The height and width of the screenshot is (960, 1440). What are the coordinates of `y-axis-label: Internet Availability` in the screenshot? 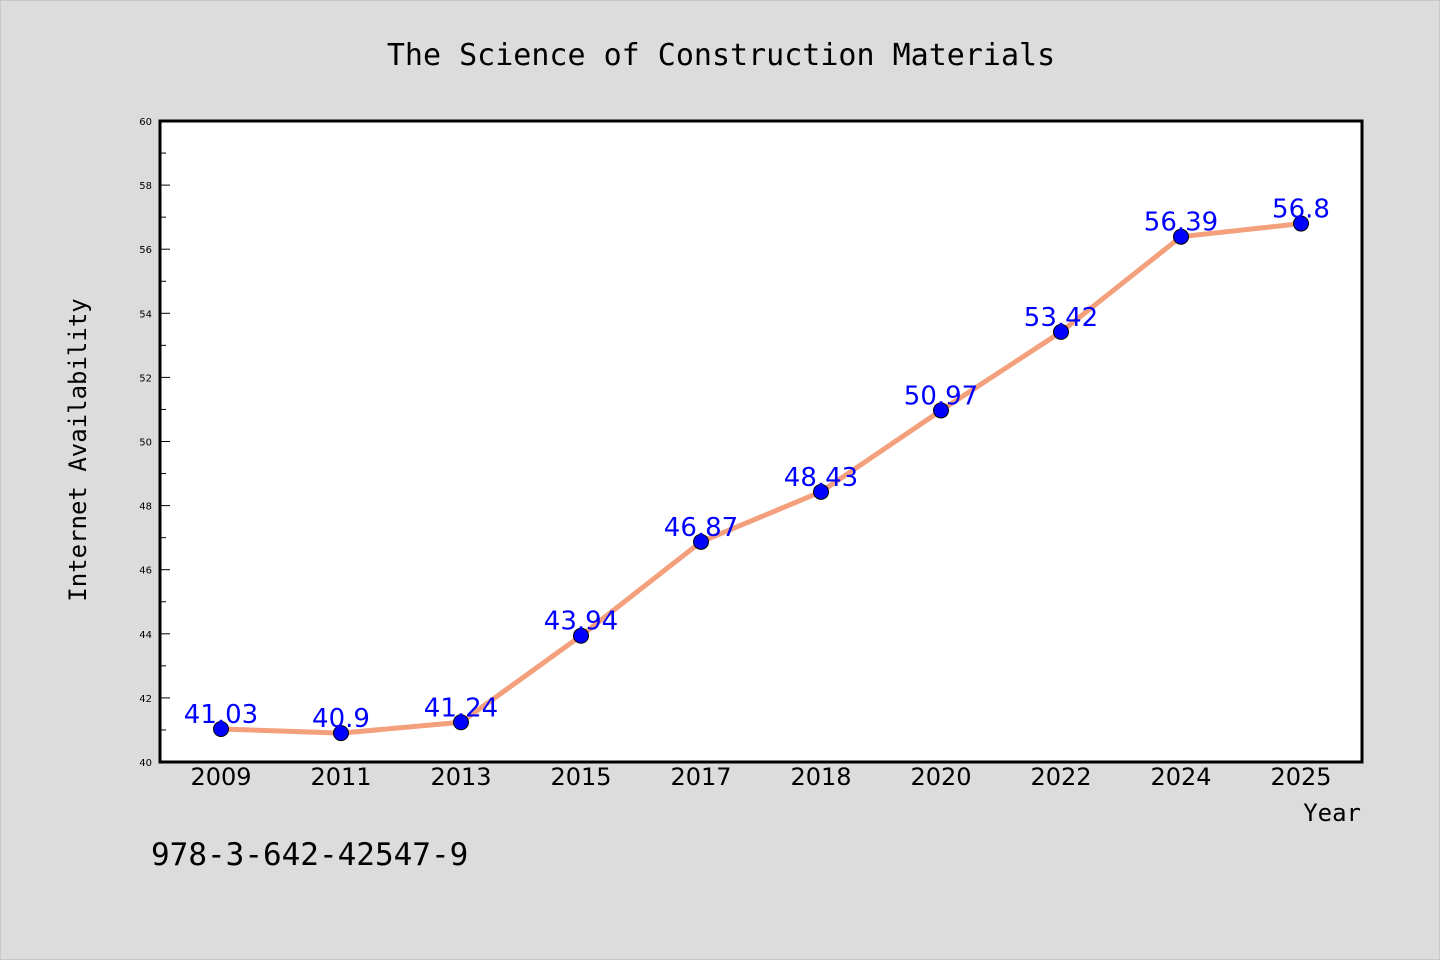 It's located at (78, 449).